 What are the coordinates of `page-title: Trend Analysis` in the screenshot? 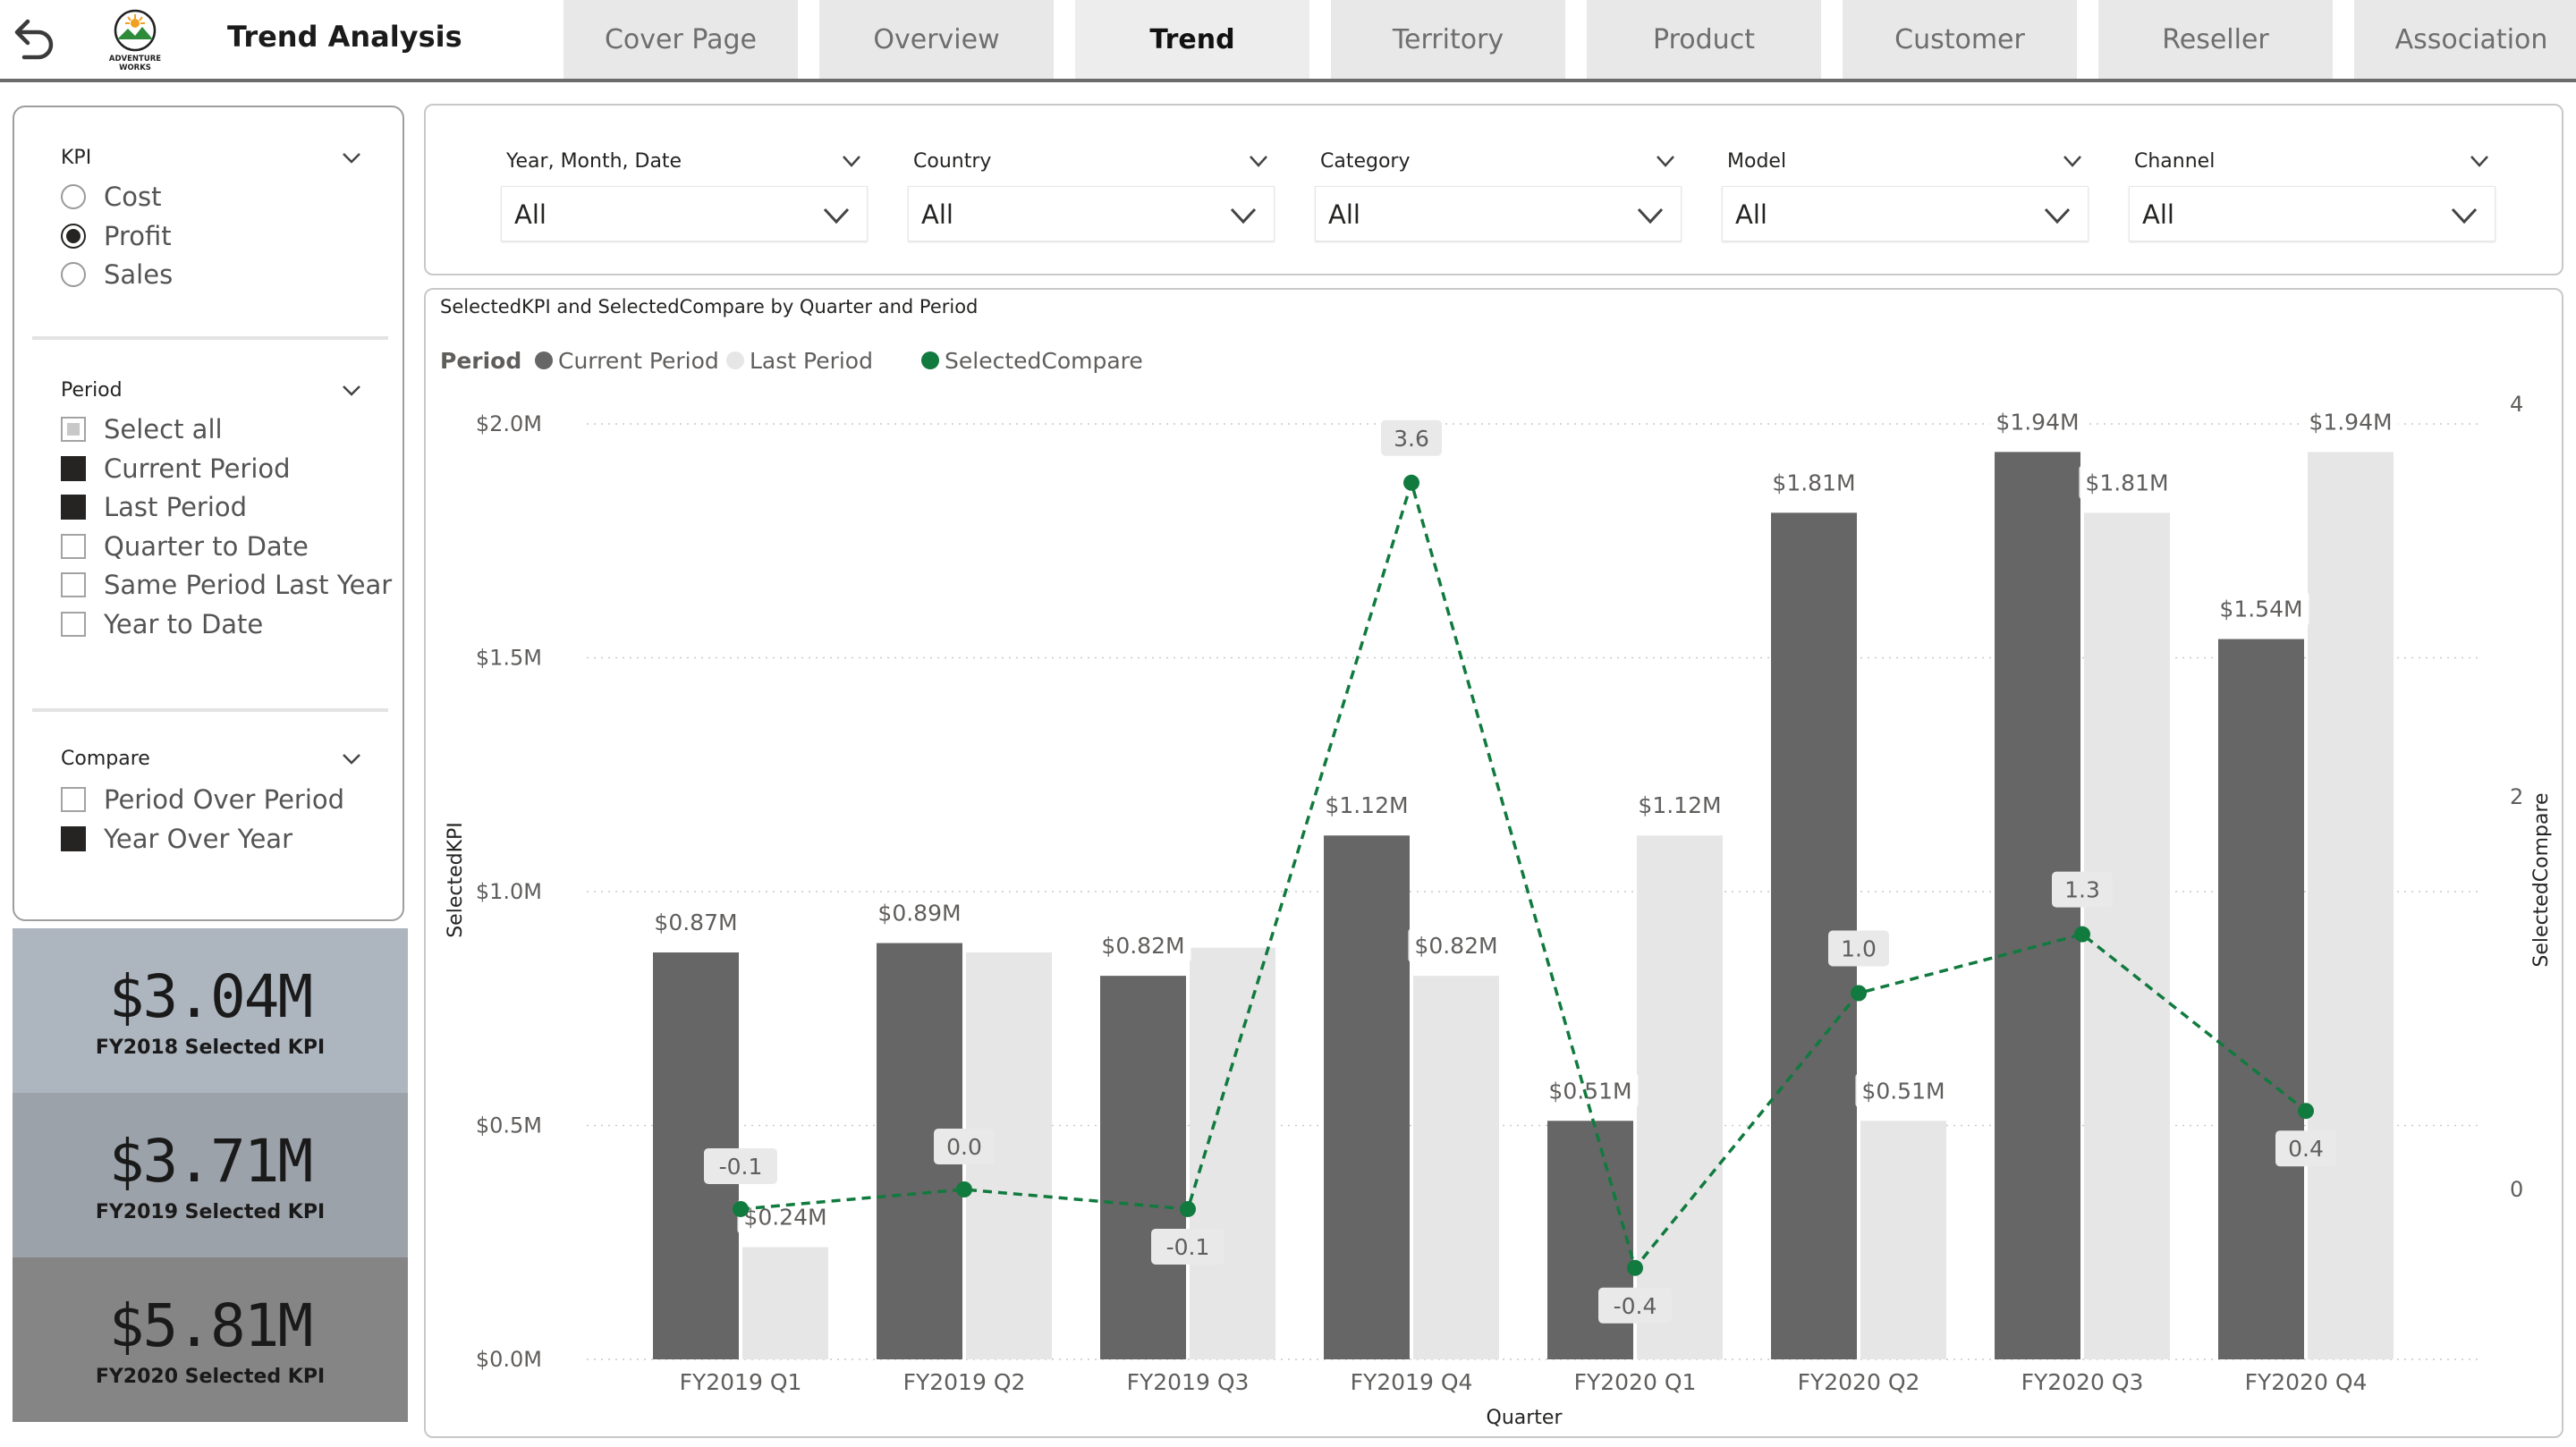 It's located at (344, 37).